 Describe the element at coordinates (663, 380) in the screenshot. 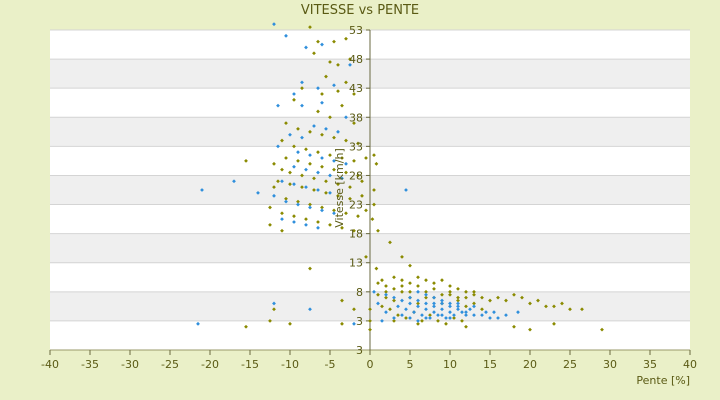

I see `x-axis-title: Pente [%]` at that location.